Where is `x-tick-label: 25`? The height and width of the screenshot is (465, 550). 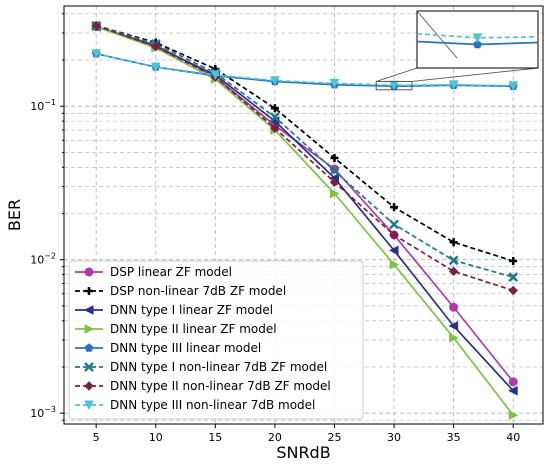 x-tick-label: 25 is located at coordinates (334, 437).